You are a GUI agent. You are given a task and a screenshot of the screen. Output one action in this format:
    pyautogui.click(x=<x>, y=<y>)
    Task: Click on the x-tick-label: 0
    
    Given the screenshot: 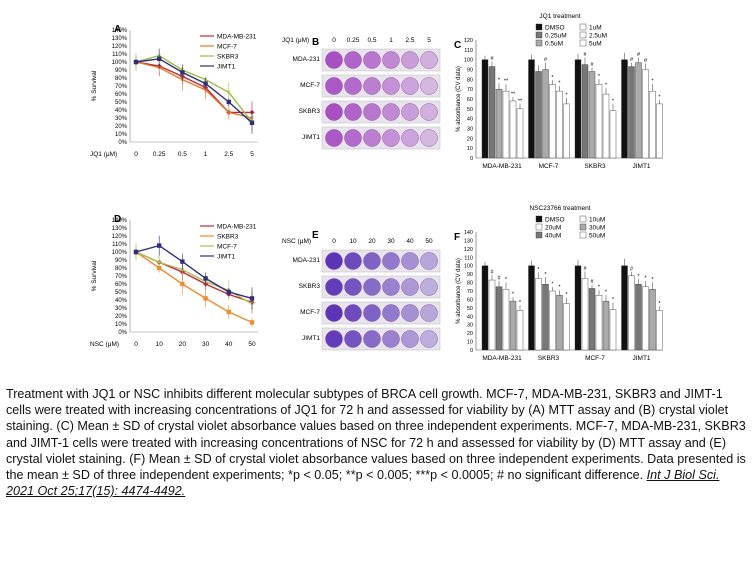 What is the action you would take?
    pyautogui.click(x=136, y=154)
    